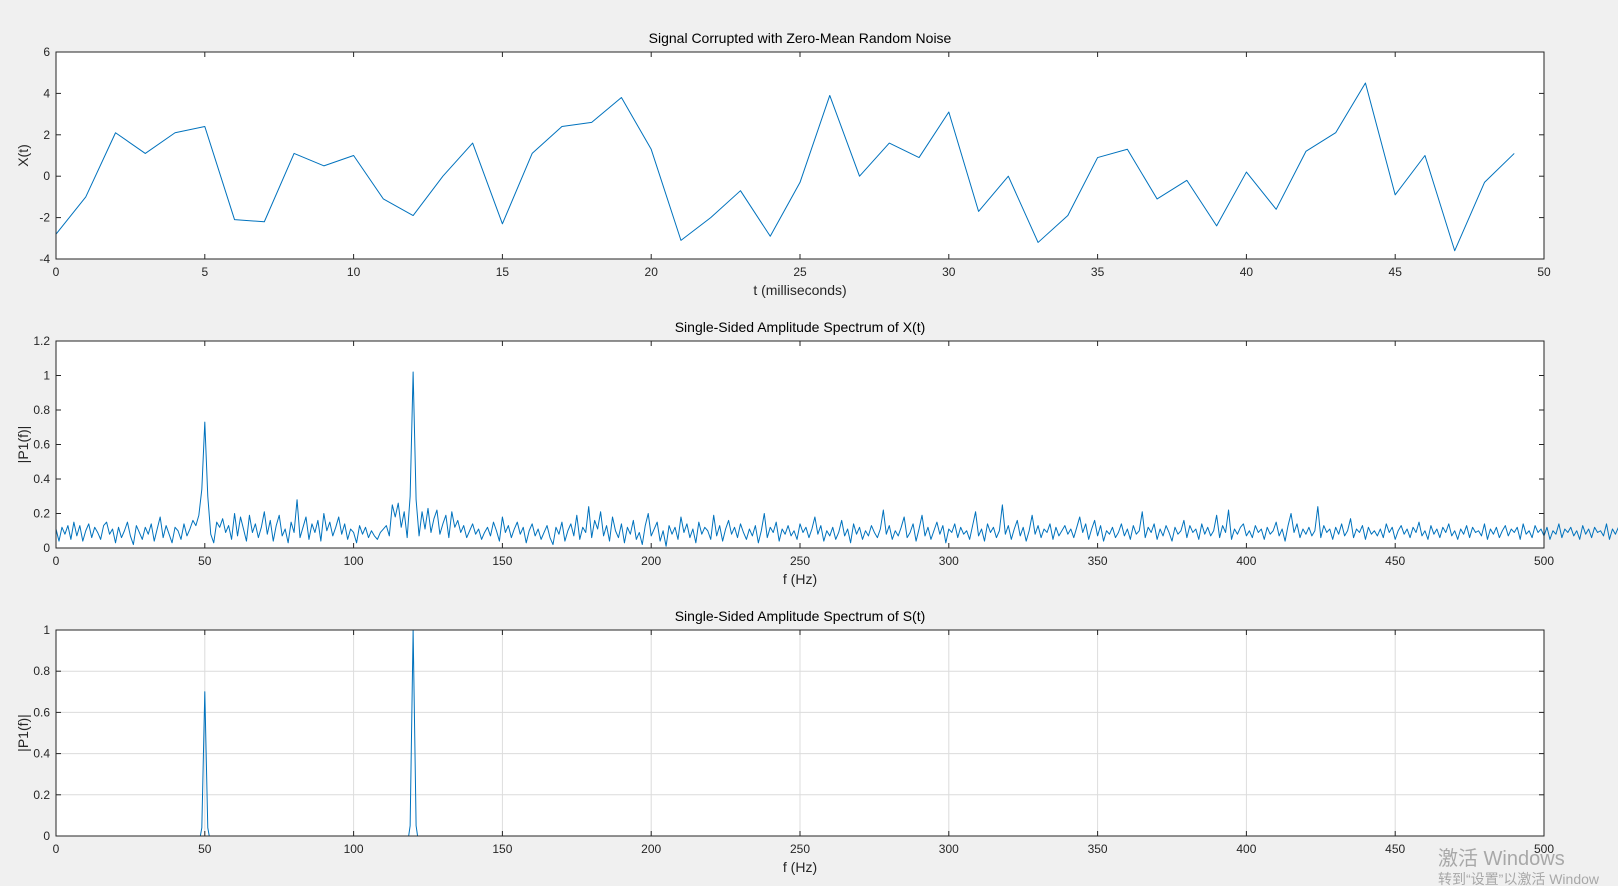  What do you see at coordinates (1247, 272) in the screenshot?
I see `x-tick-label: 40` at bounding box center [1247, 272].